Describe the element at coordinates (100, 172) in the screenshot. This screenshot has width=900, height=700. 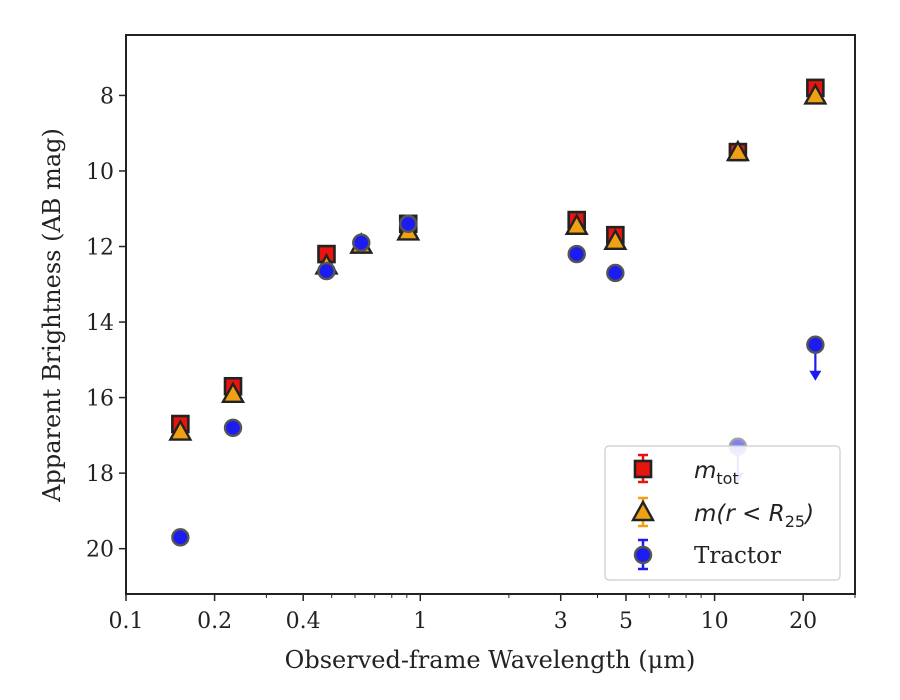
I see `y-tick-label: 10` at that location.